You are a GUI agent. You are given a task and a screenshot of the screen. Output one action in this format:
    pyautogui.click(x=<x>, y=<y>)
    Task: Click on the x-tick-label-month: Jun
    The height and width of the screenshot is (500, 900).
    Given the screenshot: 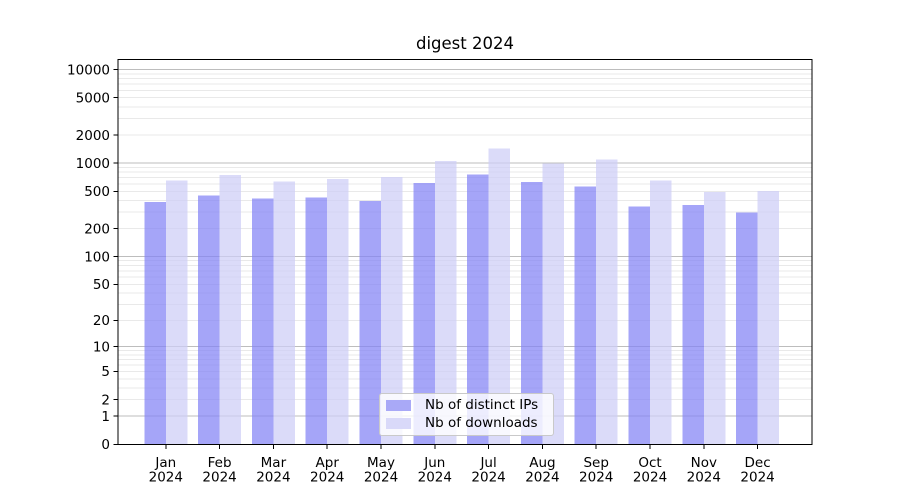 What is the action you would take?
    pyautogui.click(x=434, y=463)
    